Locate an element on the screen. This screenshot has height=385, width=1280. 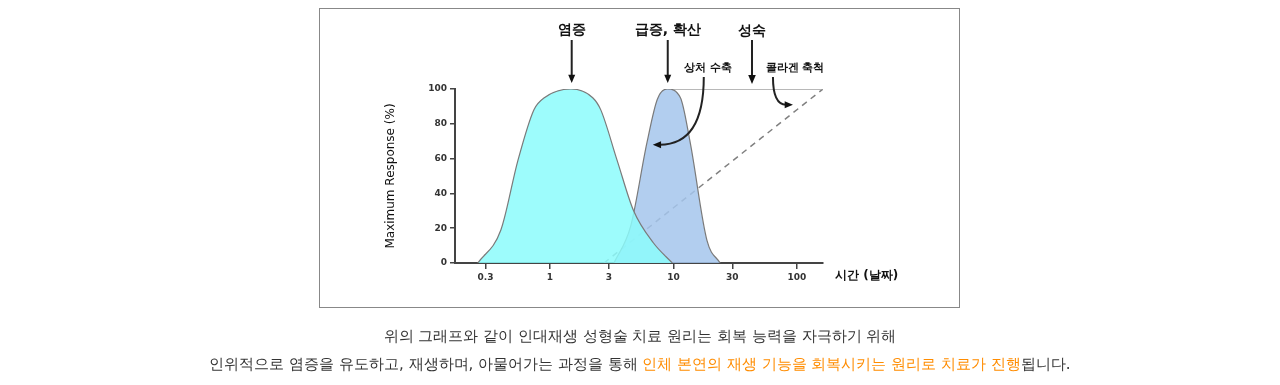
y-tick-label: 60 is located at coordinates (440, 157).